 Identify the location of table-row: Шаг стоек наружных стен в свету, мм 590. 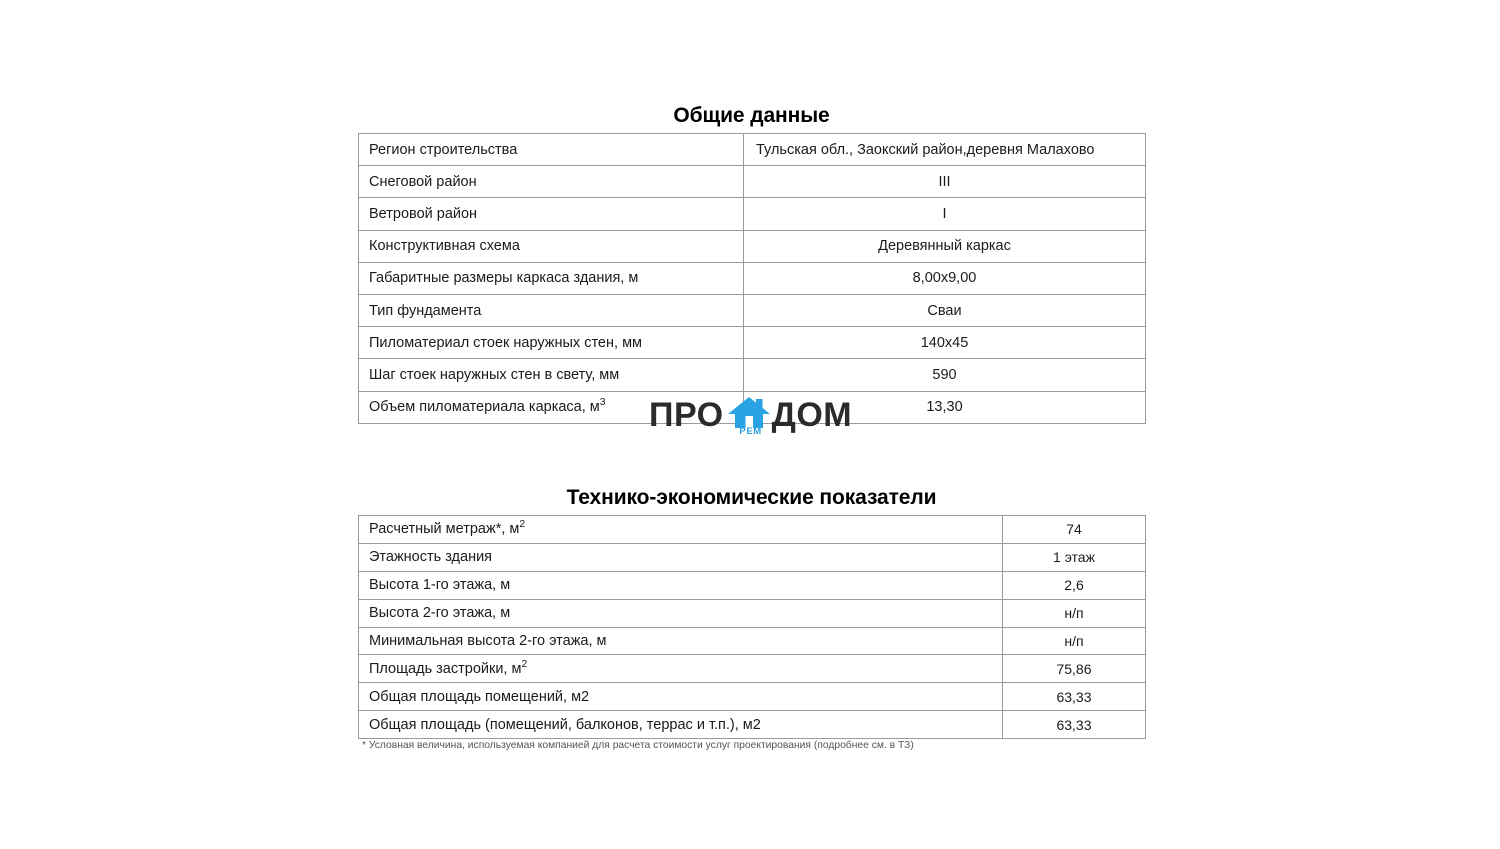
(752, 375).